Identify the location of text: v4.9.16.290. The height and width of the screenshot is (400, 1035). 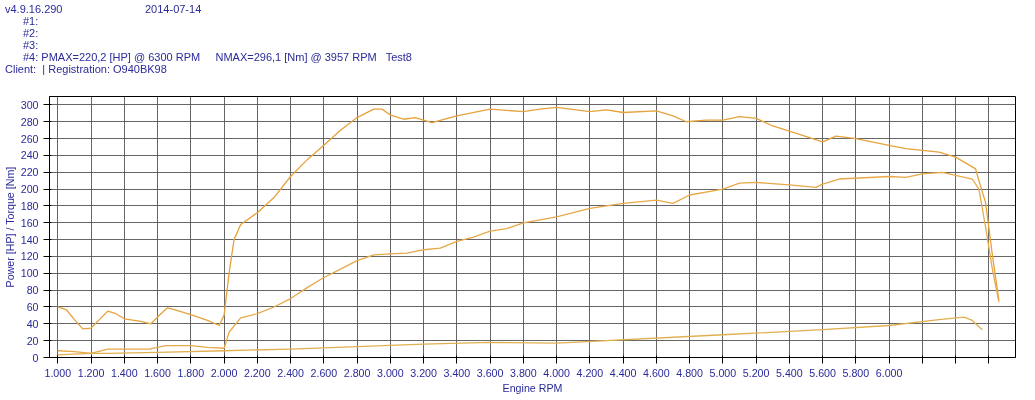
(34, 9).